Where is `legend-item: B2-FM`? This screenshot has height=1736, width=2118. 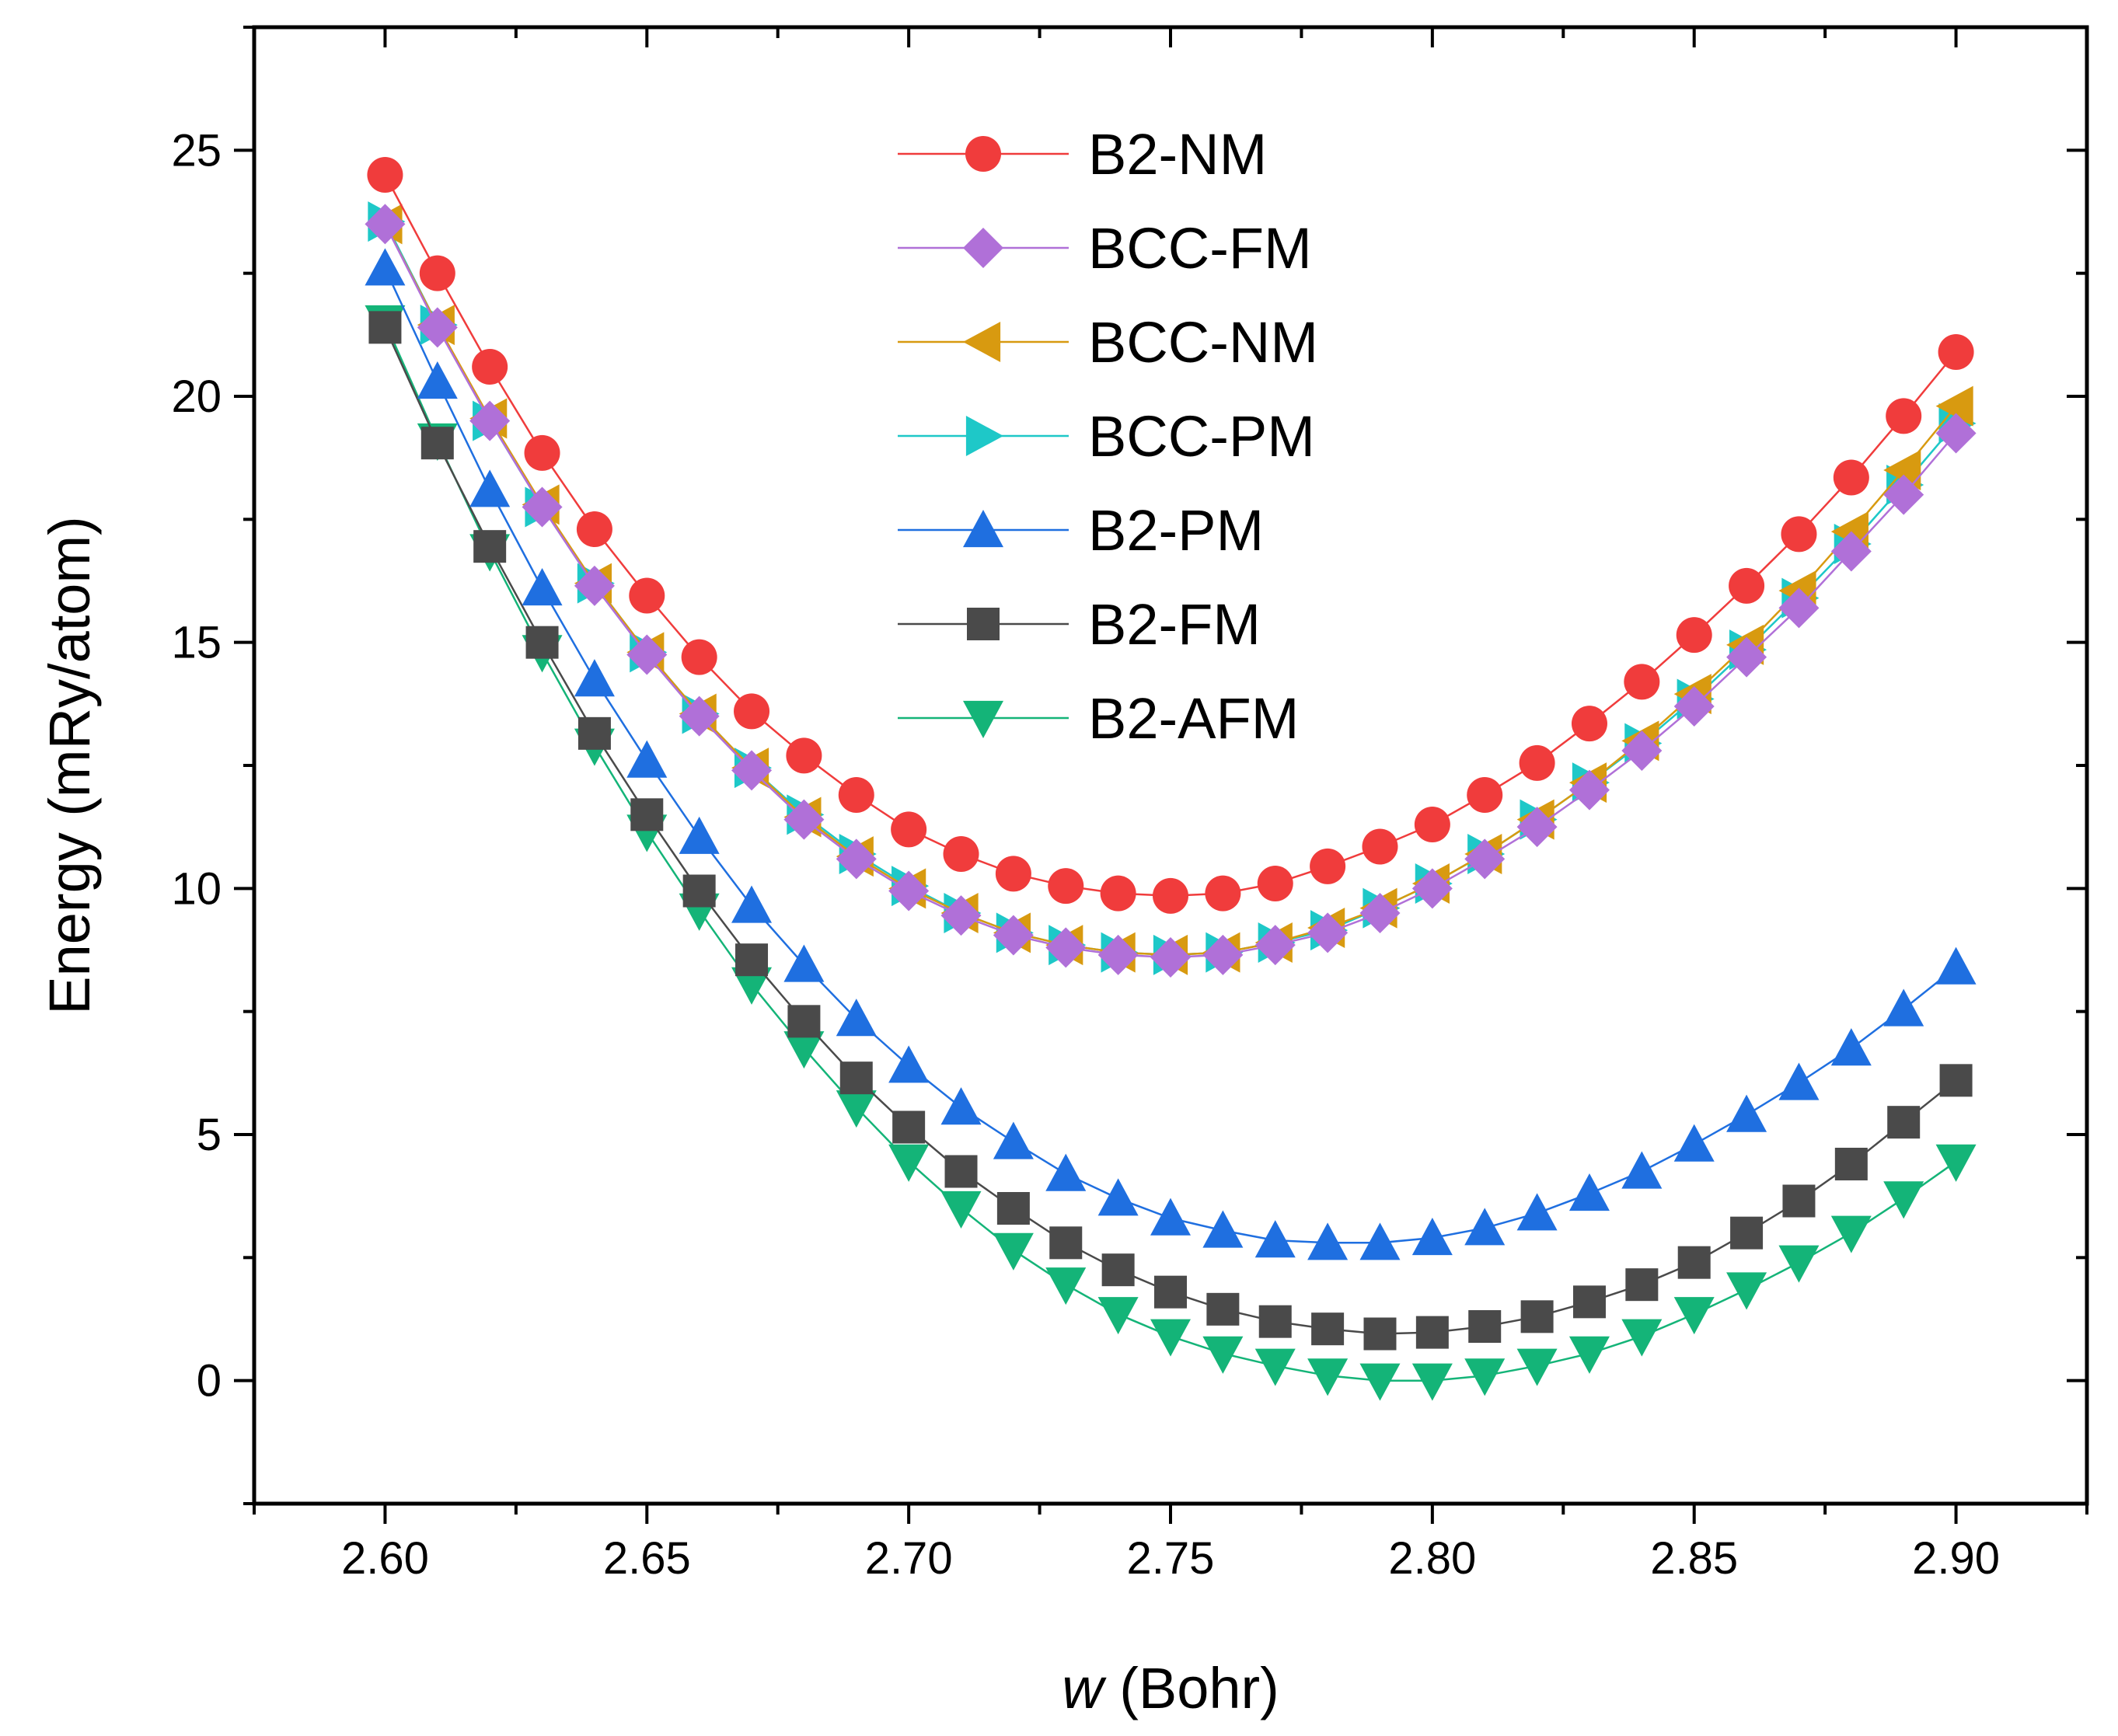
legend-item: B2-FM is located at coordinates (1079, 624).